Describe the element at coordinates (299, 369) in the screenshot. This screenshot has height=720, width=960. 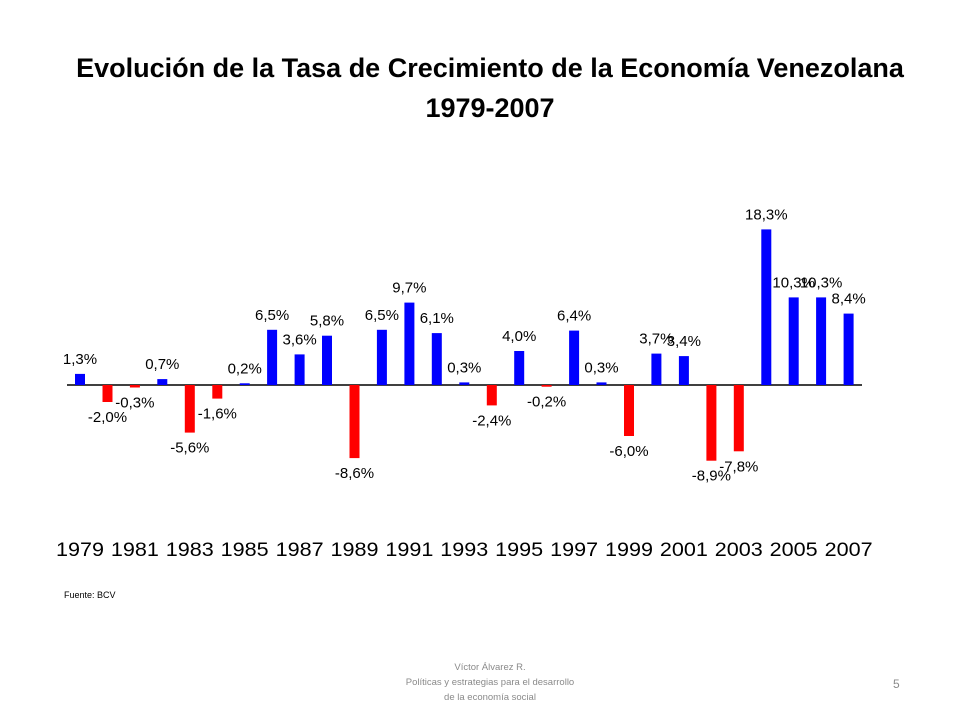
I see `bar-1987` at that location.